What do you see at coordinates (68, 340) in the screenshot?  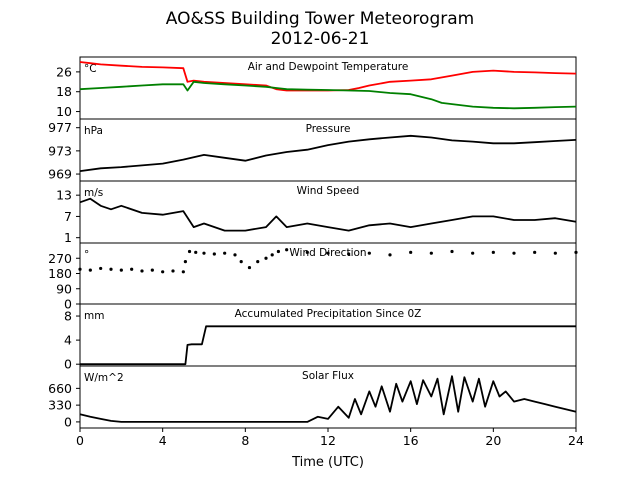 I see `y-tick-label: 4` at bounding box center [68, 340].